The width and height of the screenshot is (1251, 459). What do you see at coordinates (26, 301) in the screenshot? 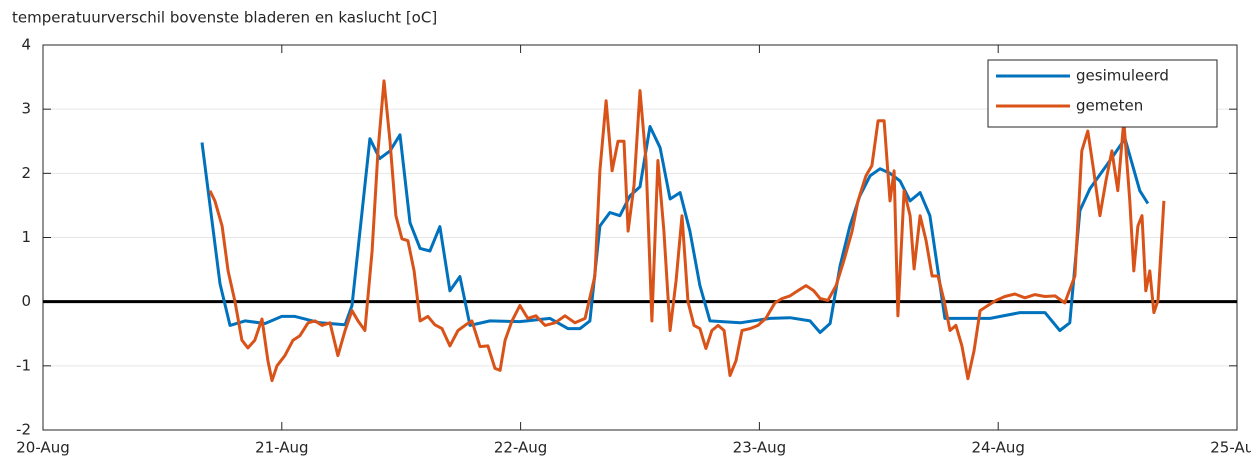
I see `y-tick-label: 0` at bounding box center [26, 301].